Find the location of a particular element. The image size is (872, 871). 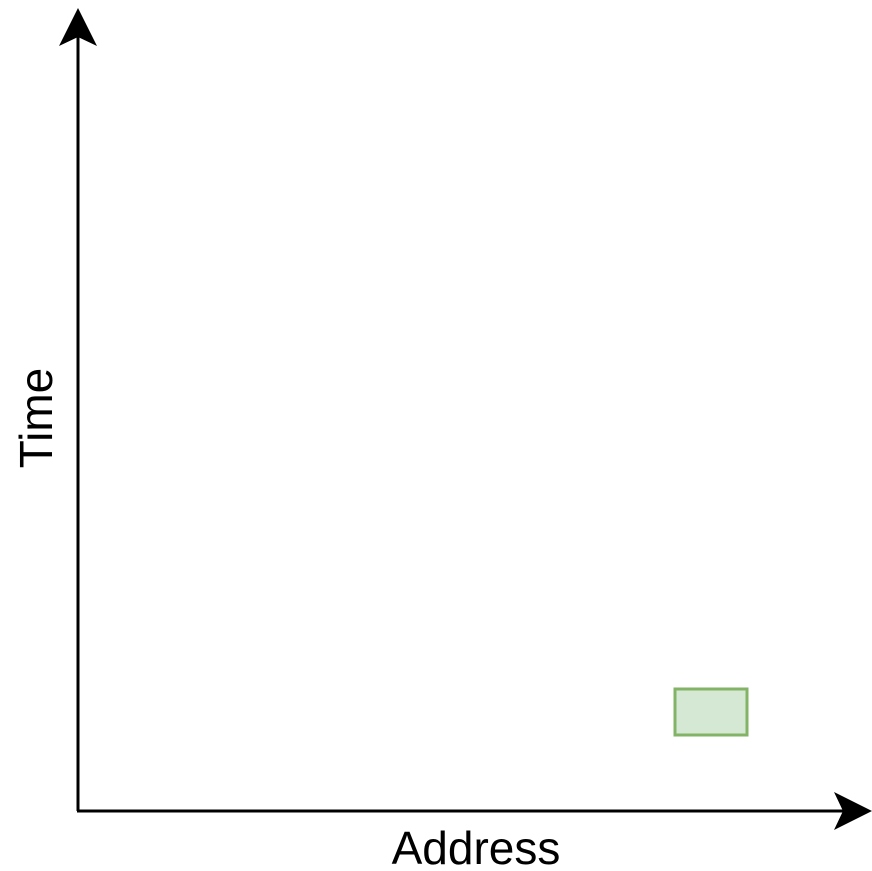

y-axis-arrowhead is located at coordinates (78, 27).